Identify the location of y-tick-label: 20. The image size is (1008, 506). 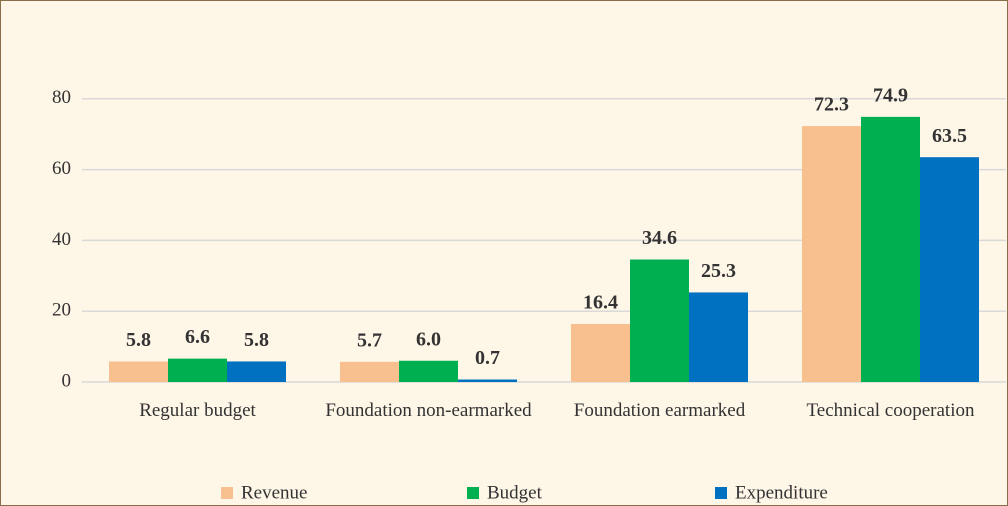
(61, 310).